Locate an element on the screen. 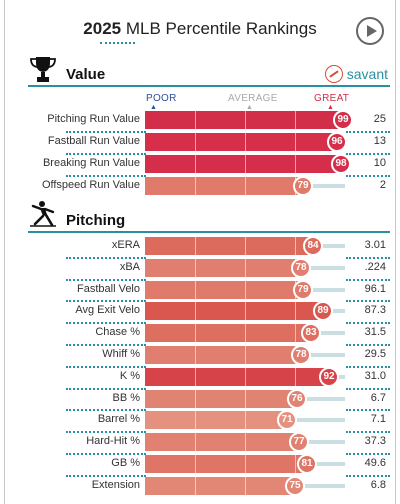 This screenshot has height=504, width=400. metric-row: K % 92 31.0 is located at coordinates (200, 376).